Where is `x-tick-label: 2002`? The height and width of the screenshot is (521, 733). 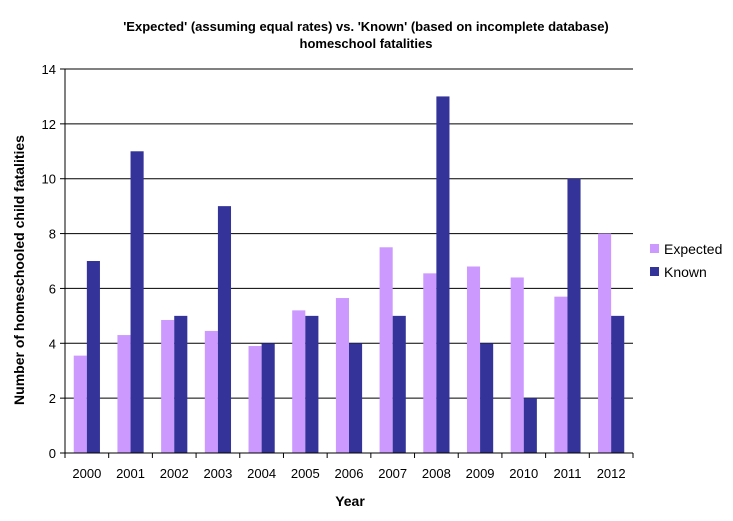 x-tick-label: 2002 is located at coordinates (174, 473).